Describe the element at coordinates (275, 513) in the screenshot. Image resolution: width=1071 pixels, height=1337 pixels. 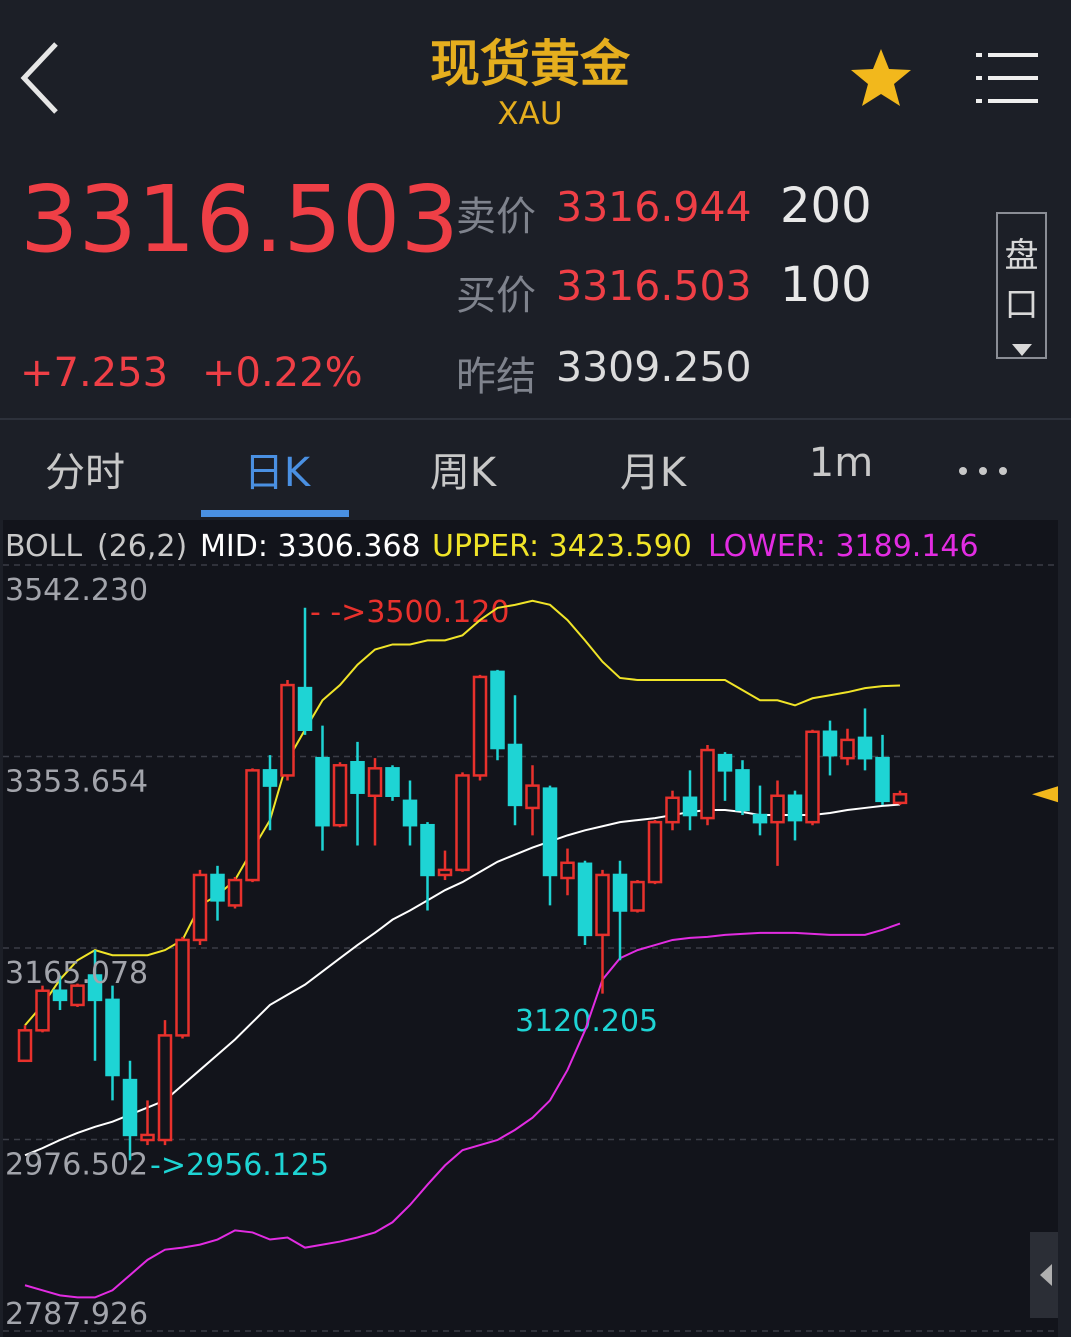
I see `tab-indicator` at that location.